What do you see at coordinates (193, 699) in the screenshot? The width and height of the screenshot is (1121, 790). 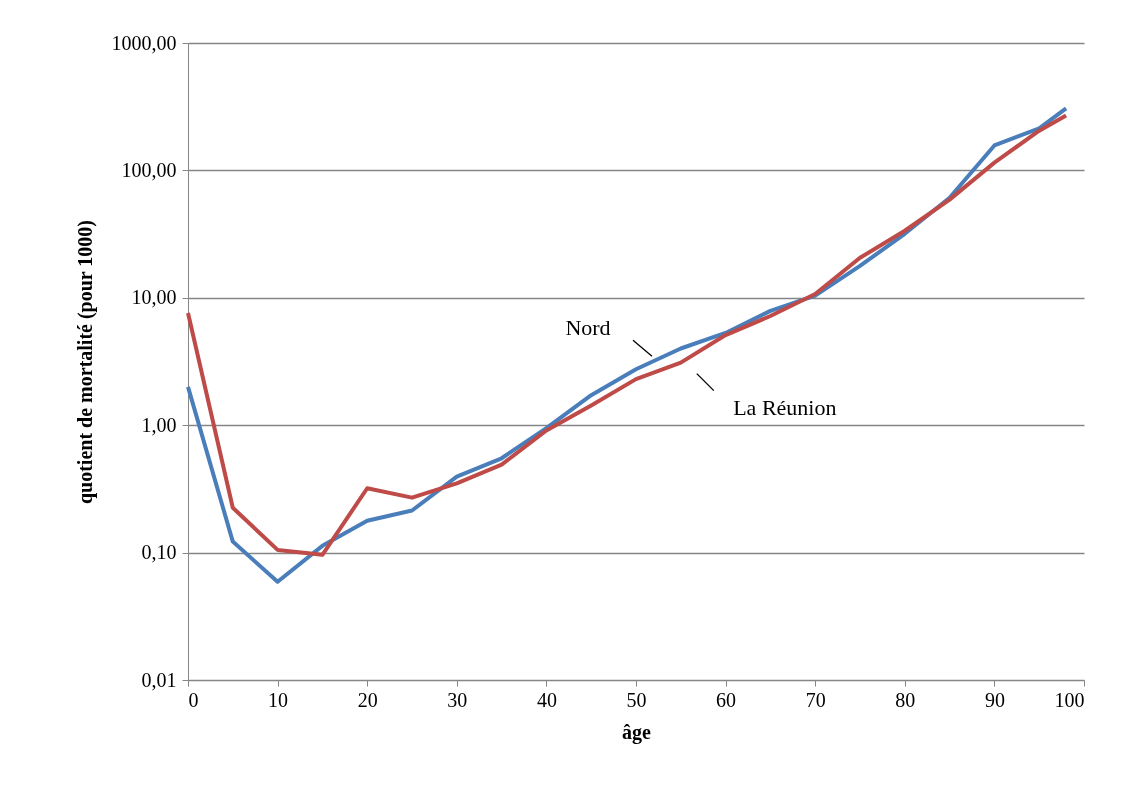 I see `x-tick-label: 0` at bounding box center [193, 699].